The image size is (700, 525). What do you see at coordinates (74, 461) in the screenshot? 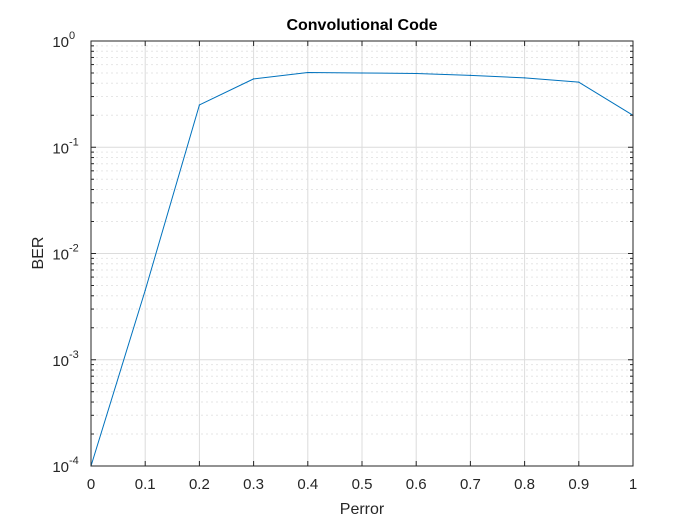
I see `y-tick-exponent: -4` at bounding box center [74, 461].